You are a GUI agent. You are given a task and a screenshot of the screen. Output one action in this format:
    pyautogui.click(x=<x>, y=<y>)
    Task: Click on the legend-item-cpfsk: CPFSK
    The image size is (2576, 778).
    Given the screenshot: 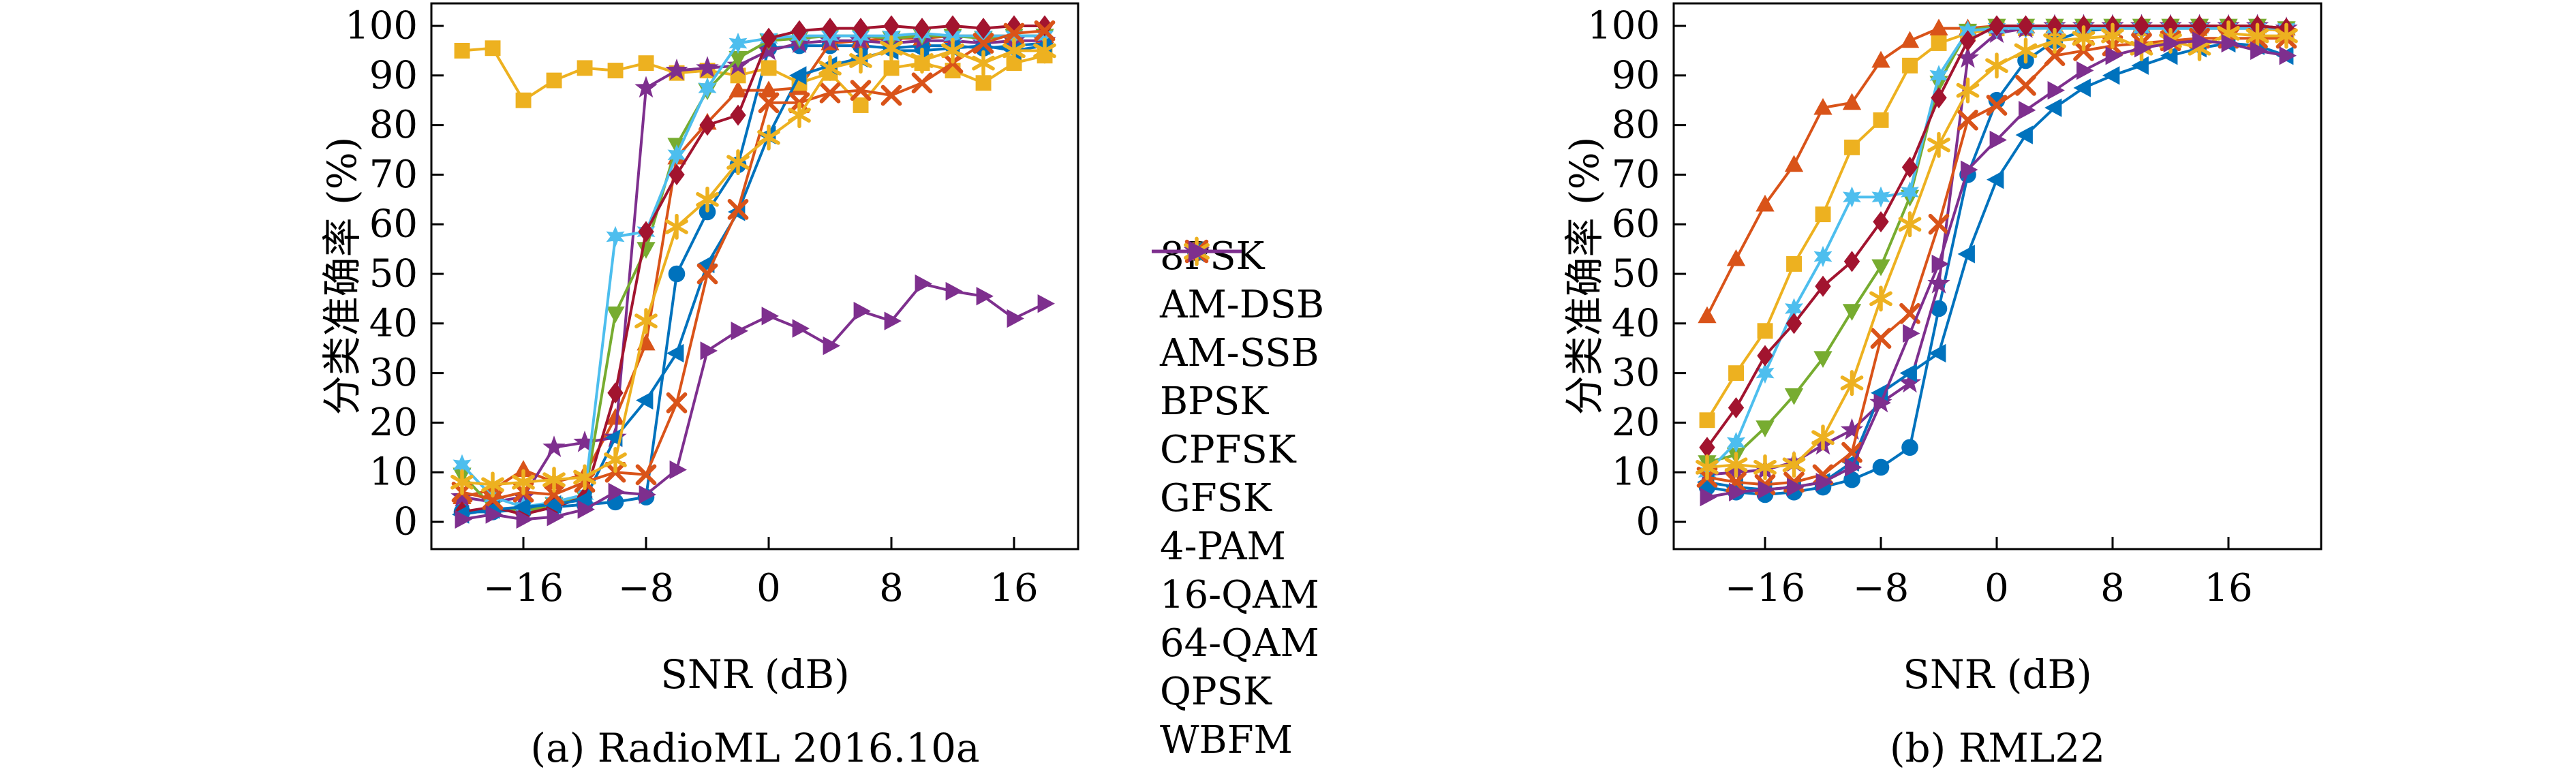 What is the action you would take?
    pyautogui.click(x=1237, y=358)
    